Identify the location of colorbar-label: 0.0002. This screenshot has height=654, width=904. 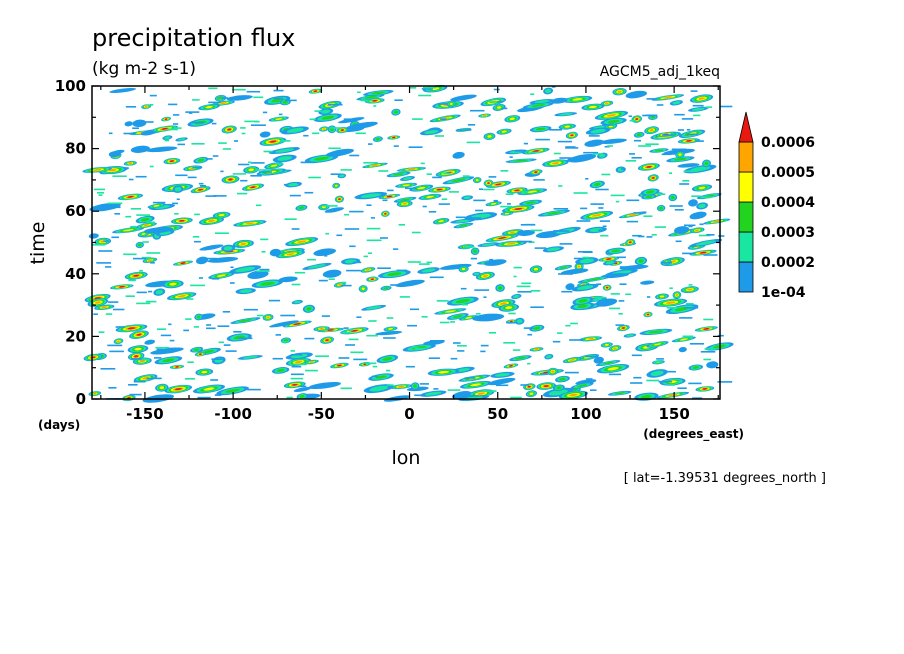
(788, 263).